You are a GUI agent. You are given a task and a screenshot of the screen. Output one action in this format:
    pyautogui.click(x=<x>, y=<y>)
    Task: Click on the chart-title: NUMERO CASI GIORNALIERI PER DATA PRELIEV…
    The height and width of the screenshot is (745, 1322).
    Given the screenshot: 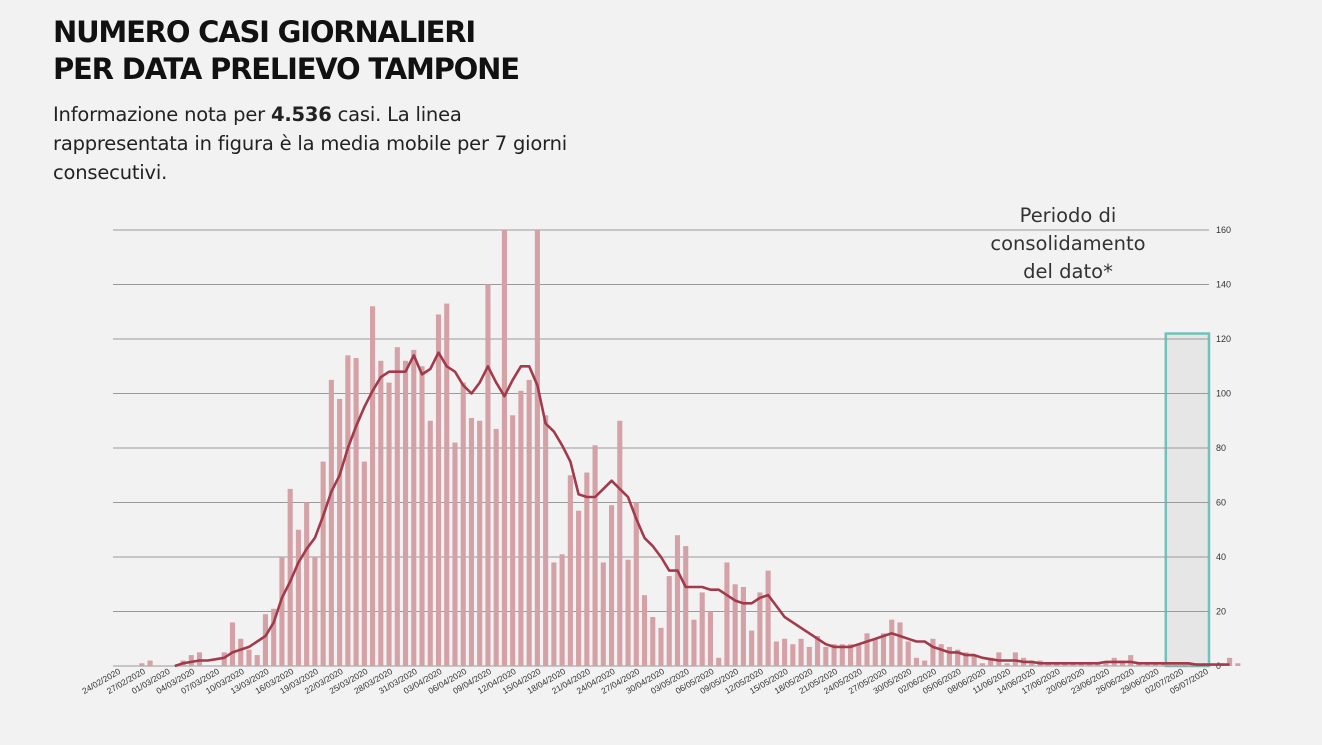 What is the action you would take?
    pyautogui.click(x=286, y=51)
    